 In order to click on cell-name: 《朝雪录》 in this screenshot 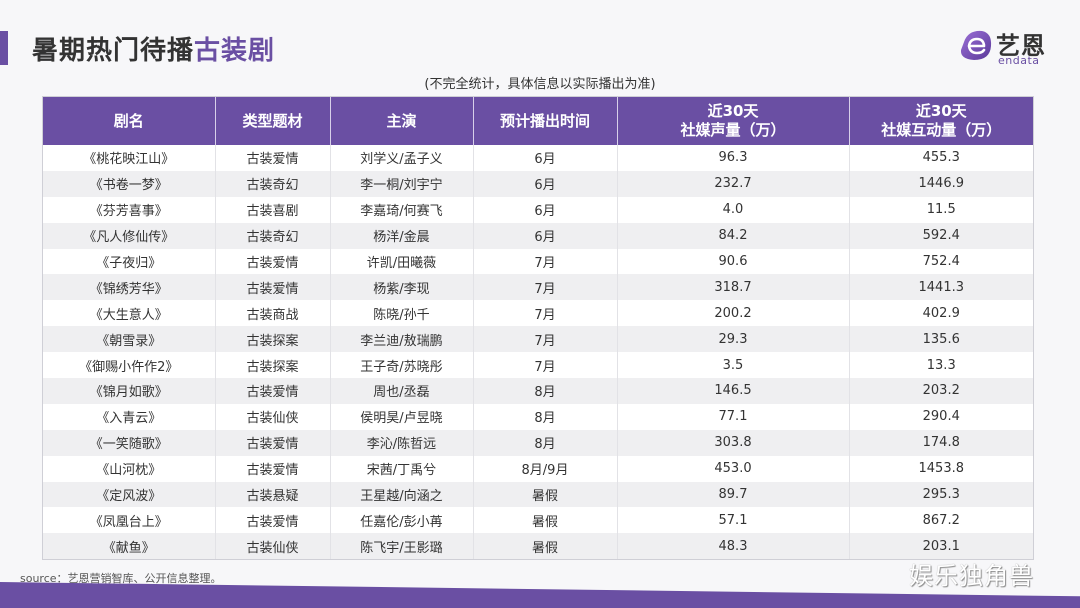, I will do `click(129, 339)`.